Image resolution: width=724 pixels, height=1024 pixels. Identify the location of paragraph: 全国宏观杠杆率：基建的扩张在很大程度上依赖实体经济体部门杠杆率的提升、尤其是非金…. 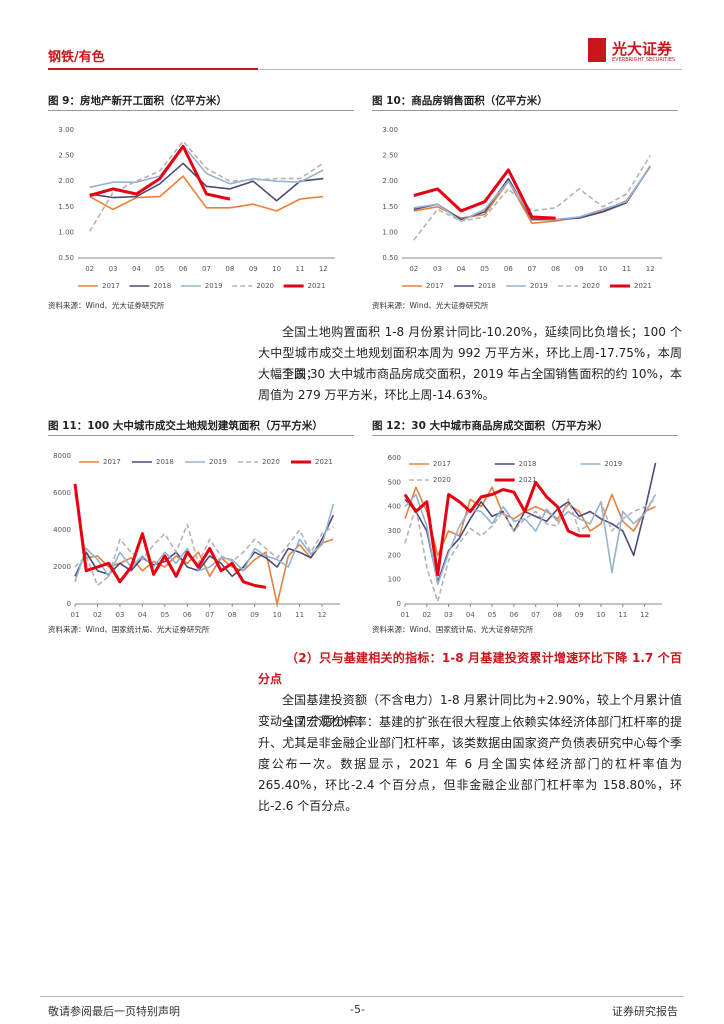
(470, 764).